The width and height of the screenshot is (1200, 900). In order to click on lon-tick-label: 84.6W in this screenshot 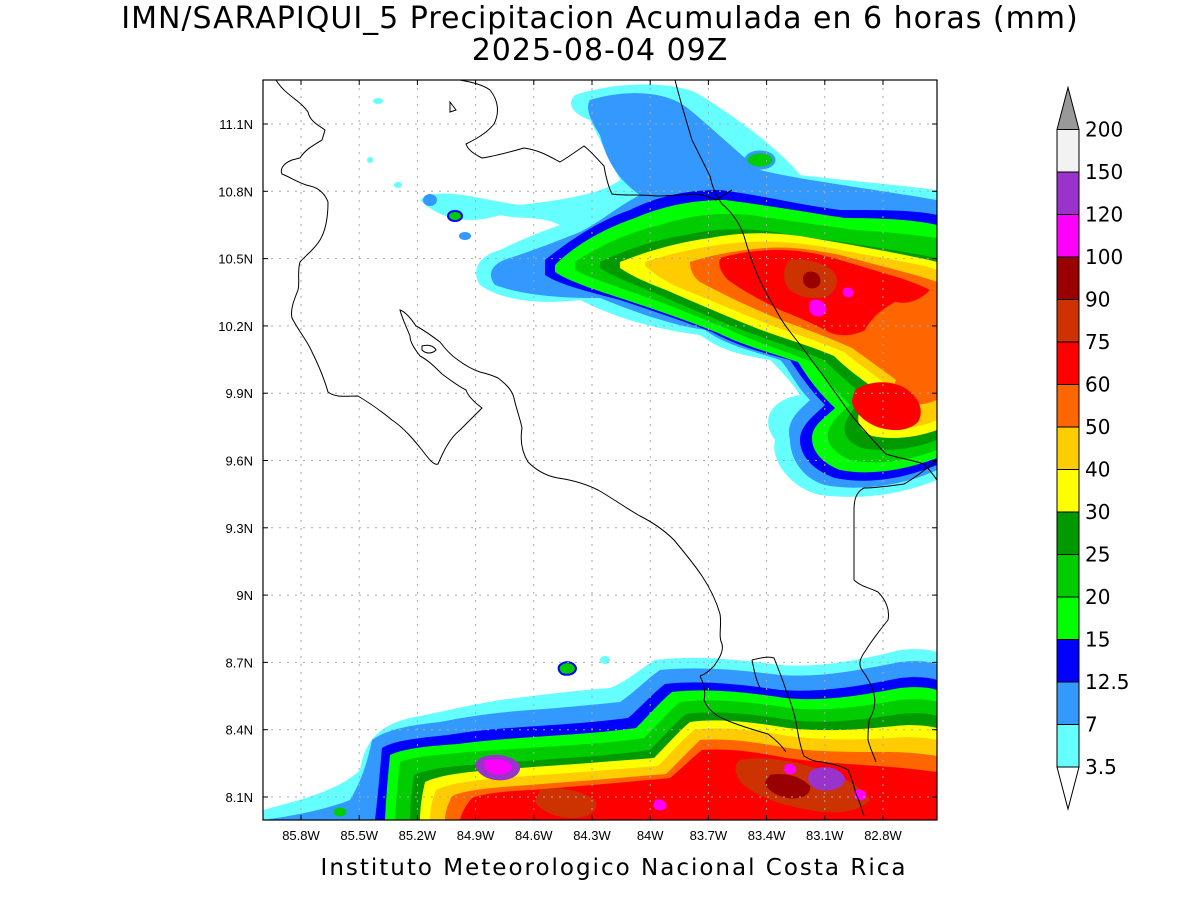, I will do `click(534, 835)`.